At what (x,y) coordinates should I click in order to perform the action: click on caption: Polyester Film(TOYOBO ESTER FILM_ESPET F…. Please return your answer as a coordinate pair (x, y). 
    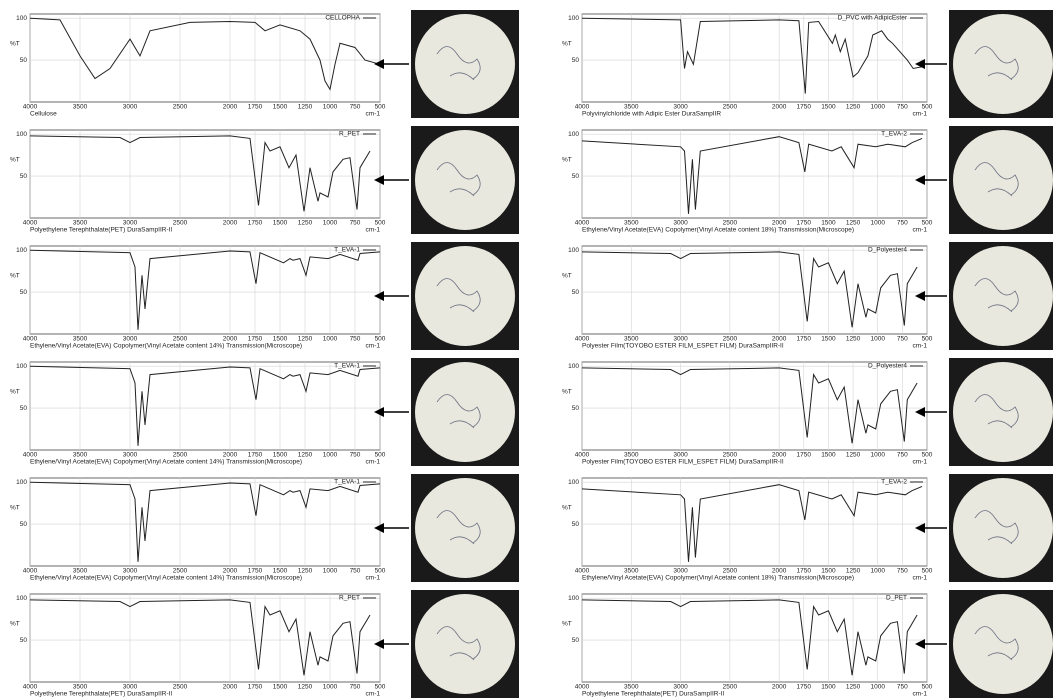
    Looking at the image, I should click on (683, 462).